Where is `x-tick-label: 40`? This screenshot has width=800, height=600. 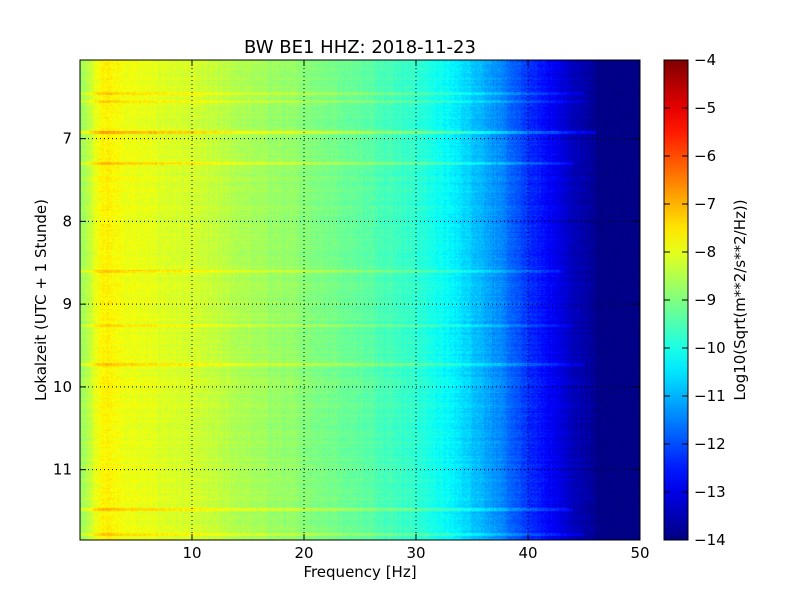
x-tick-label: 40 is located at coordinates (527, 553).